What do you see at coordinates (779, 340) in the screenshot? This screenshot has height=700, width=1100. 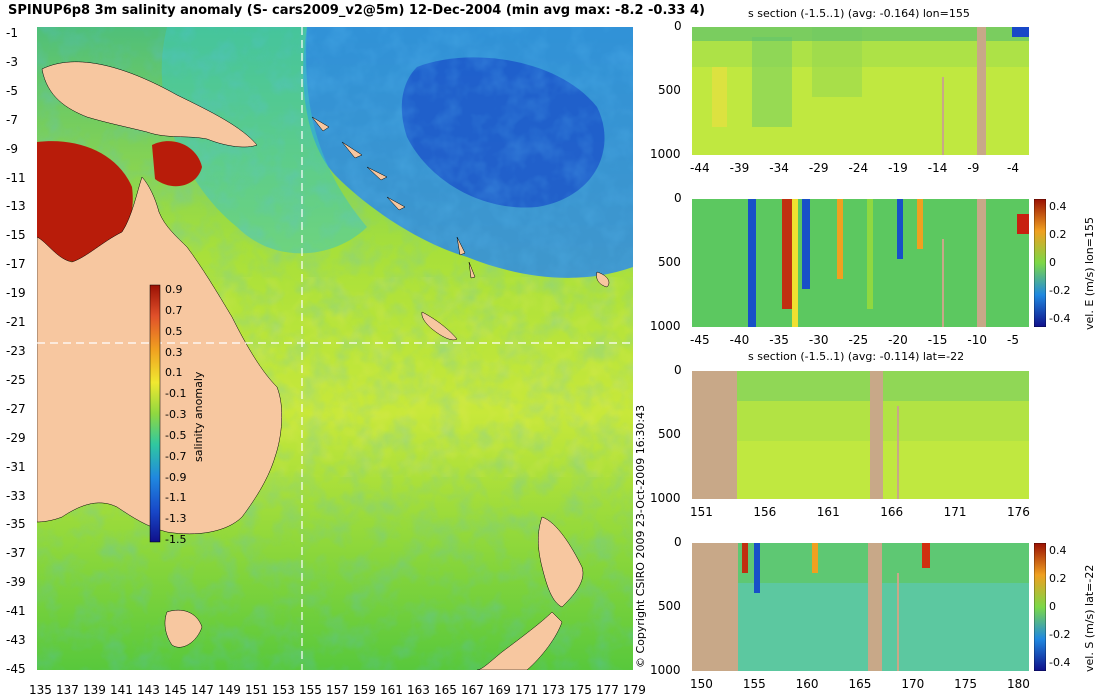 I see `panel-1-x-tick: -35` at bounding box center [779, 340].